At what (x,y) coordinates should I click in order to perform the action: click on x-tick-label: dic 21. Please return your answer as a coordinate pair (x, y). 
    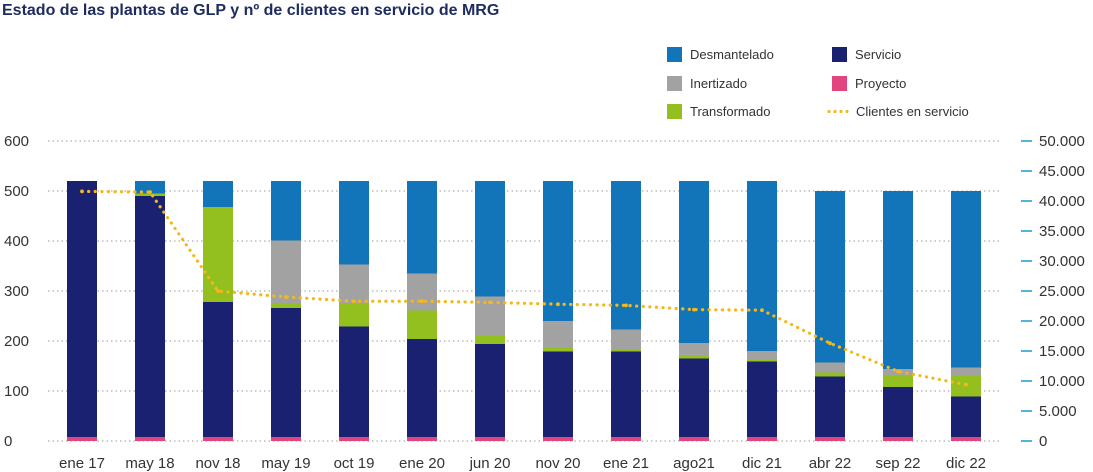
    Looking at the image, I should click on (762, 463).